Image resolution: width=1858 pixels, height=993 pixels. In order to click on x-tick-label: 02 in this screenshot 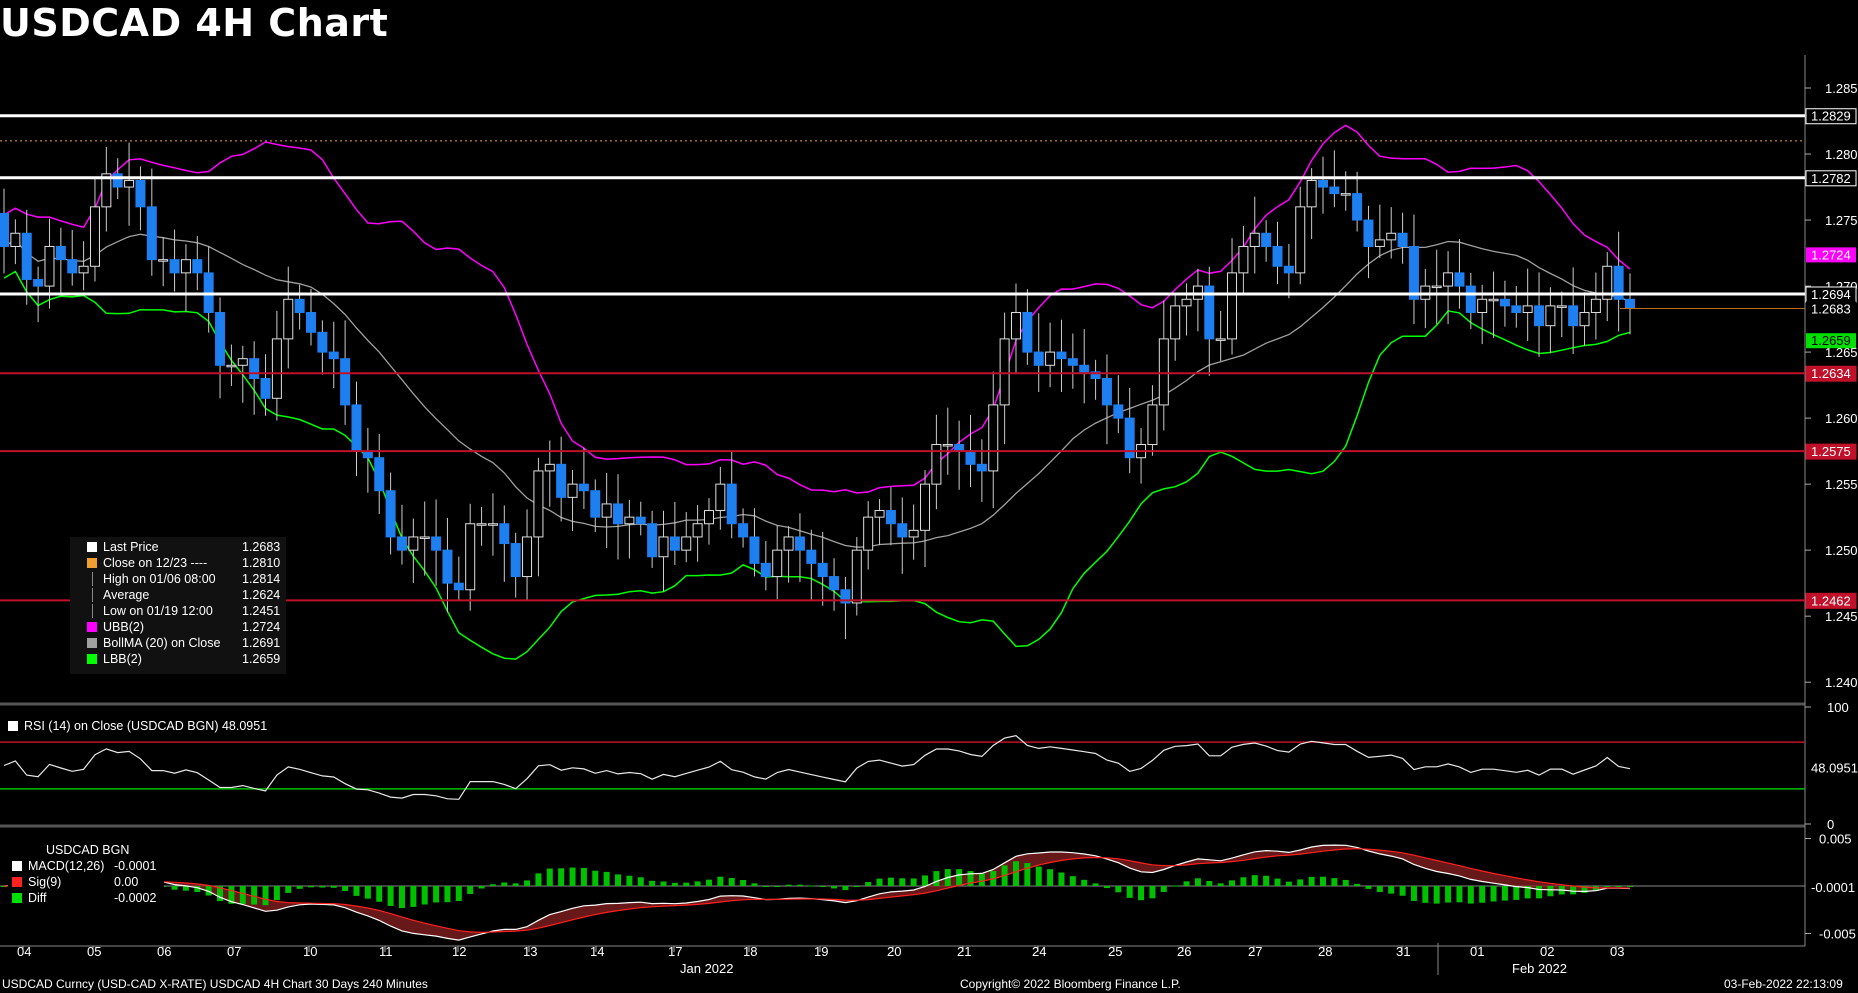, I will do `click(1547, 951)`.